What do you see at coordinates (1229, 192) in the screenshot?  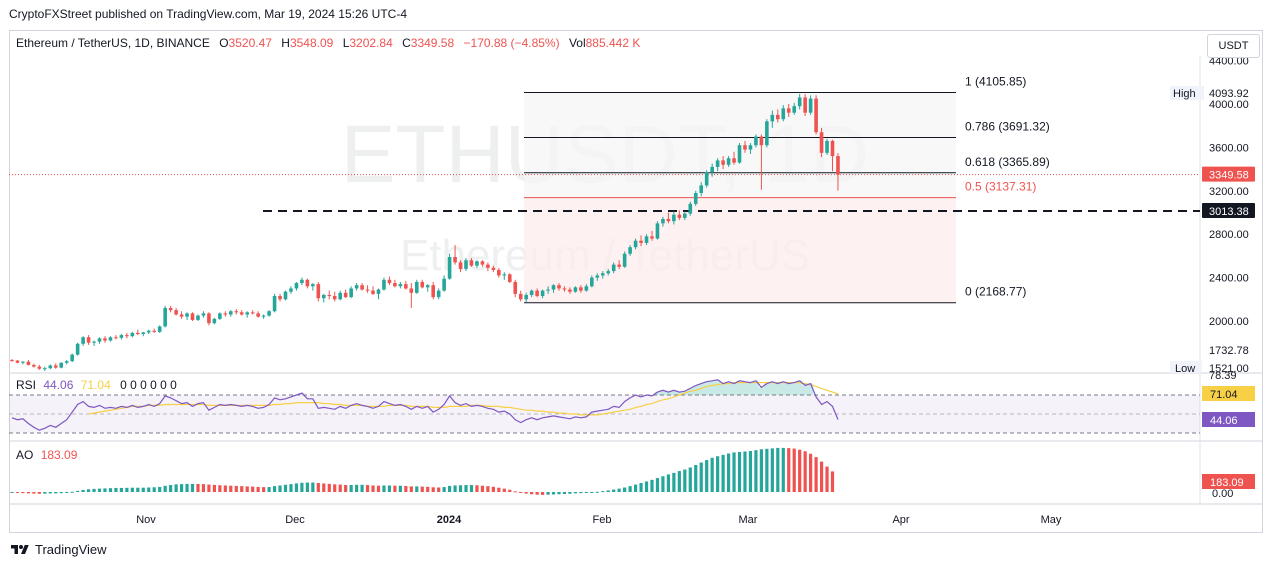 I see `price-tick: 3200.00` at bounding box center [1229, 192].